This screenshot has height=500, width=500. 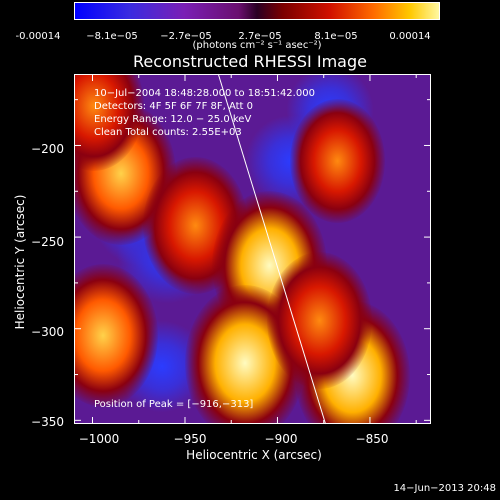 I want to click on peak-position-text: Position of Peak = [−916,−313], so click(x=174, y=404).